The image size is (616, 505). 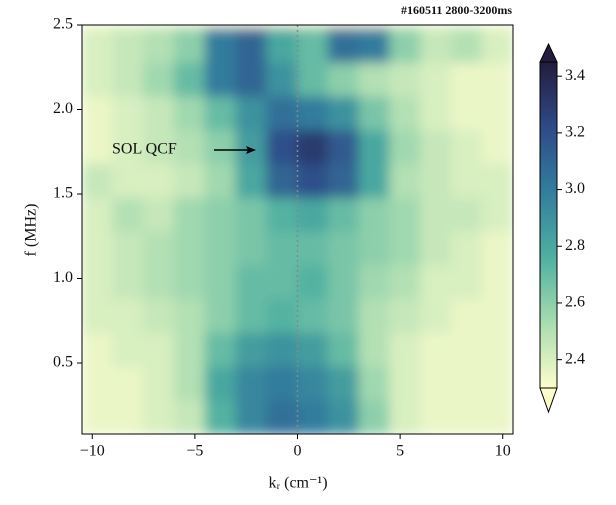 I want to click on colorbar-tick-label: 3.2, so click(x=575, y=132).